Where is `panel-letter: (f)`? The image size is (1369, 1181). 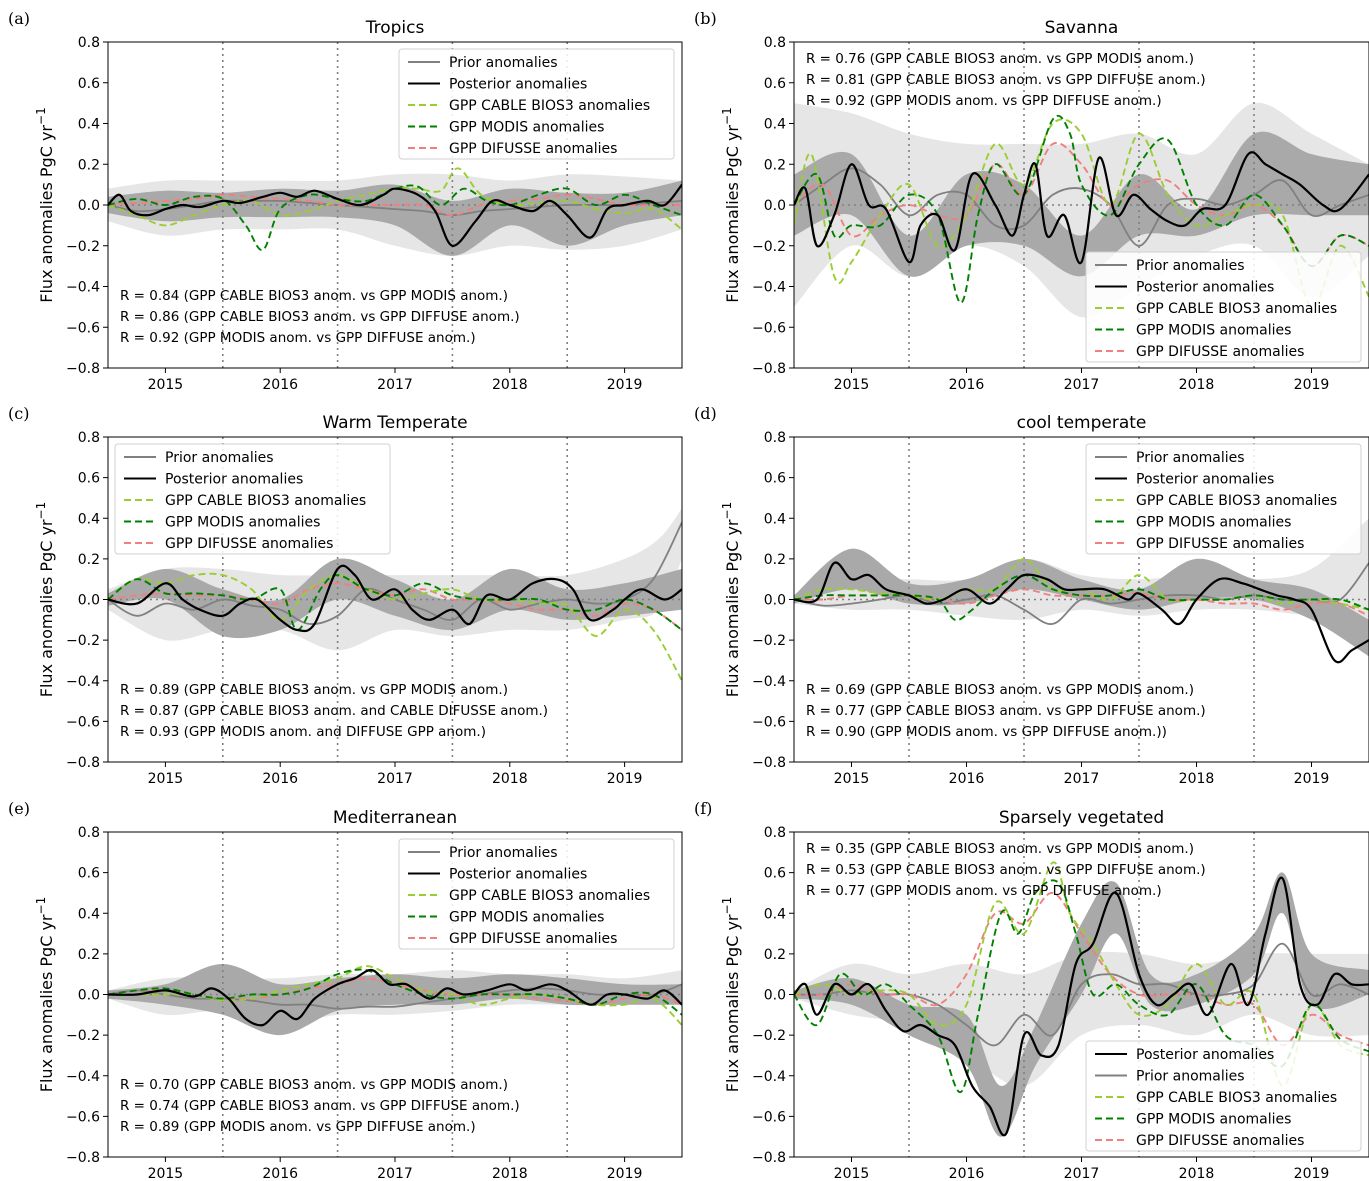
panel-letter: (f) is located at coordinates (703, 808).